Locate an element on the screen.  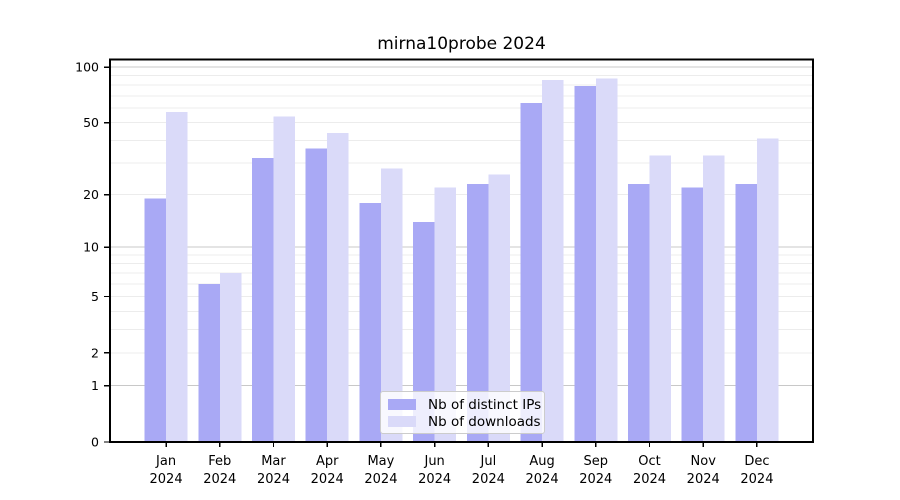
x-tick-label-month: Jun is located at coordinates (433, 461).